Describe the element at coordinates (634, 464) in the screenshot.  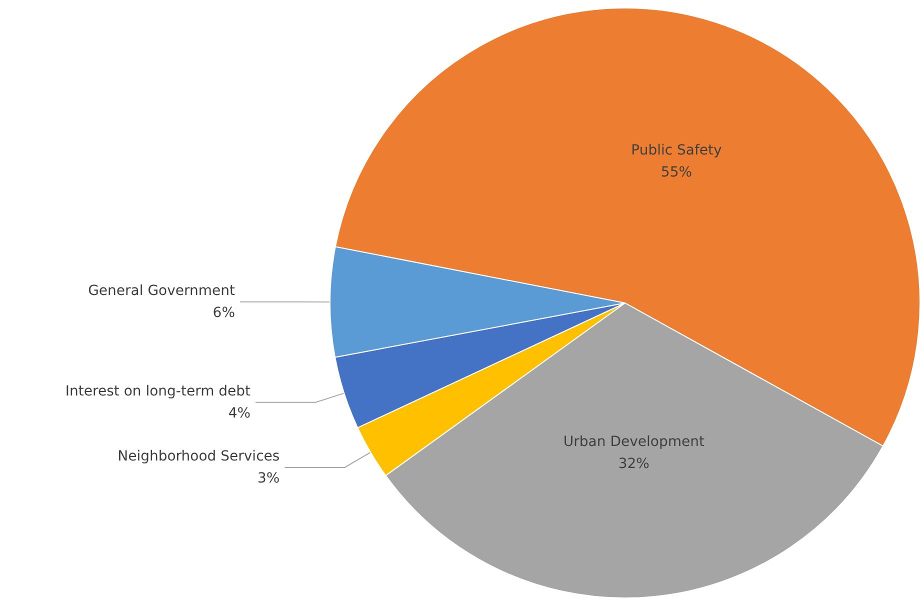
I see `data-label: 32%` at that location.